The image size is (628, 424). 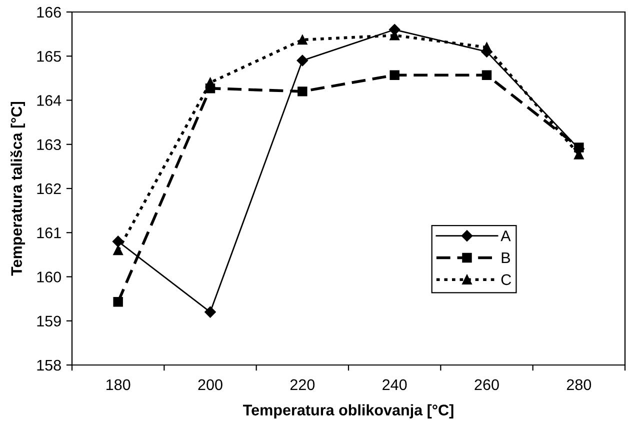 What do you see at coordinates (210, 384) in the screenshot?
I see `x-tick-label: 200` at bounding box center [210, 384].